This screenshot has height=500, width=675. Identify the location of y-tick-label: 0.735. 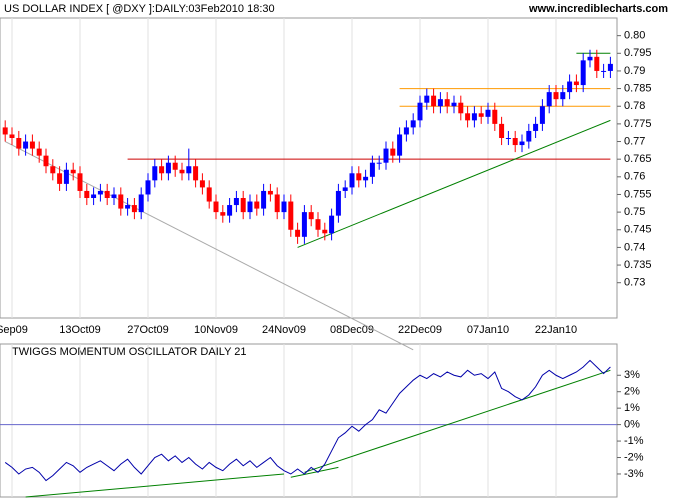
(638, 265).